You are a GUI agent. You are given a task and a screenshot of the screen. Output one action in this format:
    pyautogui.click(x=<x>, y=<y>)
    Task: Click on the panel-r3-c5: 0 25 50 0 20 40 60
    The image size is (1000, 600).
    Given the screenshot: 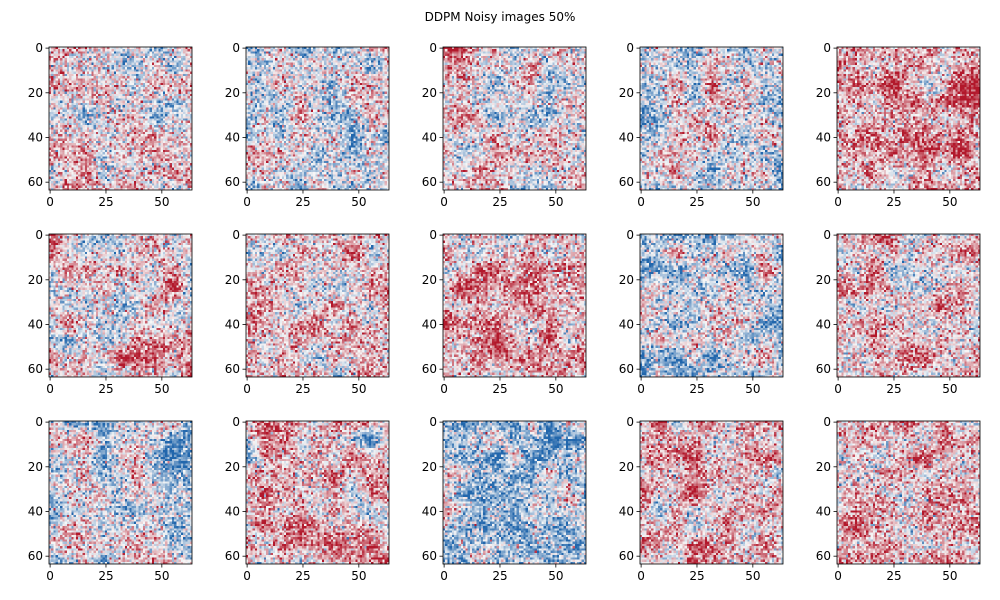 What is the action you would take?
    pyautogui.click(x=898, y=499)
    